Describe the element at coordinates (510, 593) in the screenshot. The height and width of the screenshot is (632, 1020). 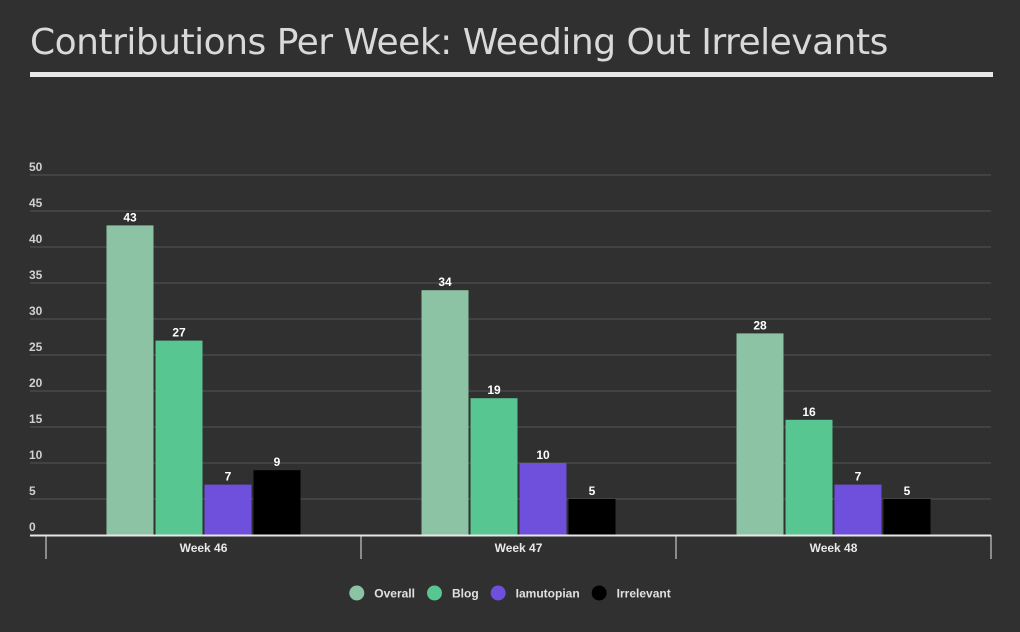
I see `legend: Overall Blog Iamutopian Irrelevant` at that location.